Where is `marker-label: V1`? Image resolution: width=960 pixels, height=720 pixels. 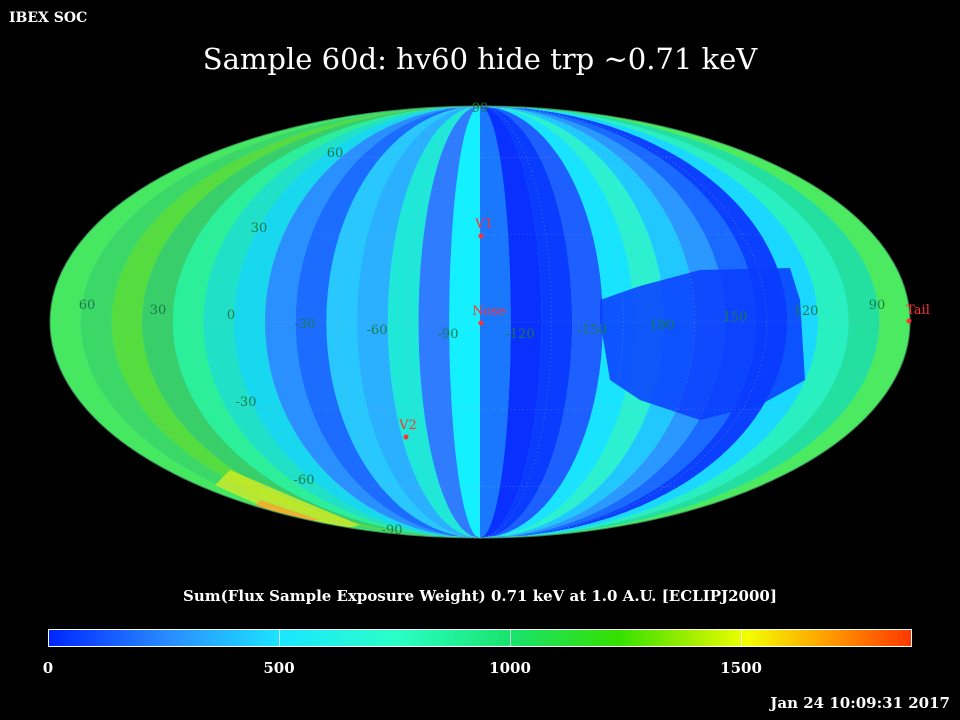 marker-label: V1 is located at coordinates (483, 224).